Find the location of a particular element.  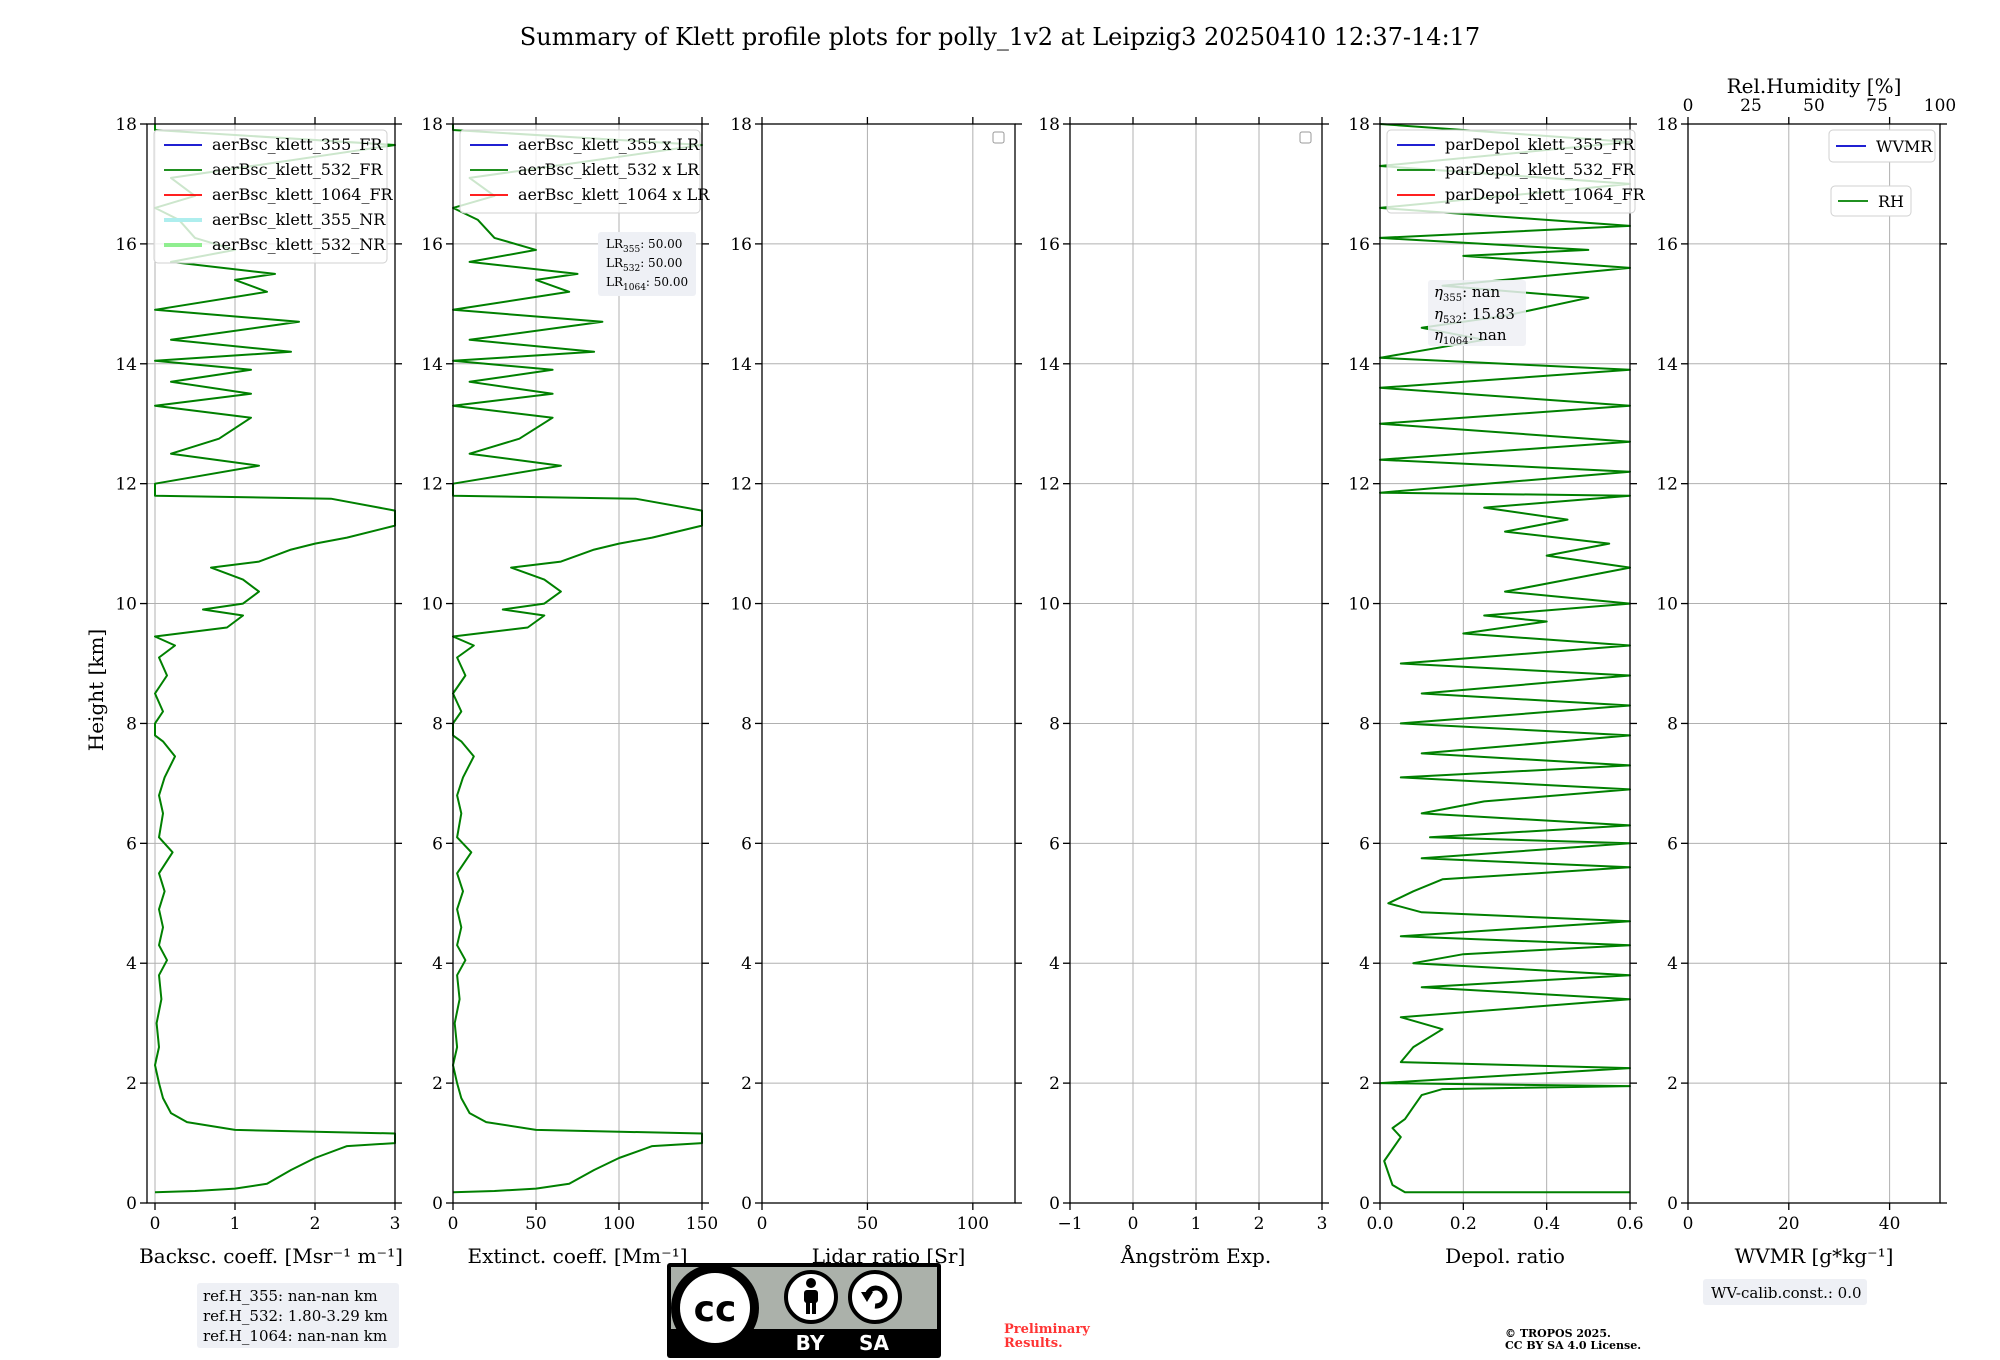

legend-box-wvmr is located at coordinates (1882, 146).